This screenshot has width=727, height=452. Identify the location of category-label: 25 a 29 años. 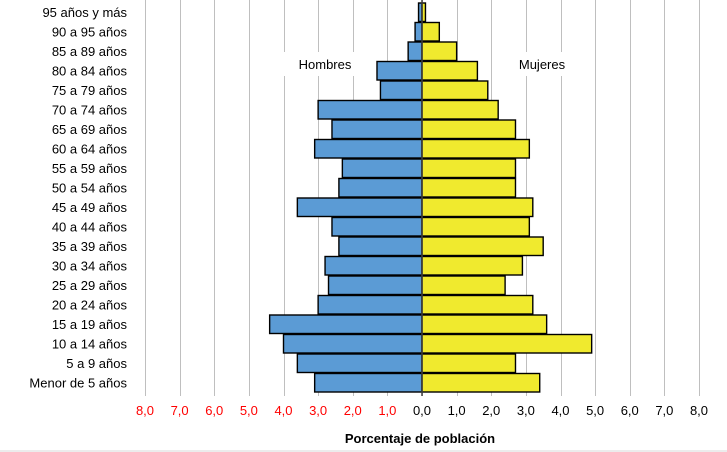
(90, 285).